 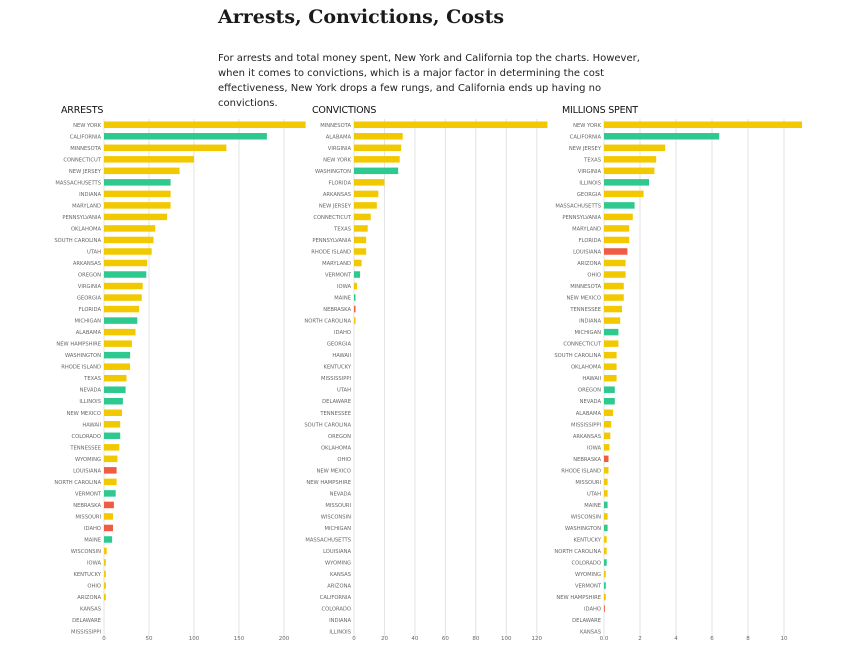 I want to click on convictions-tick-label: 0, so click(x=354, y=639).